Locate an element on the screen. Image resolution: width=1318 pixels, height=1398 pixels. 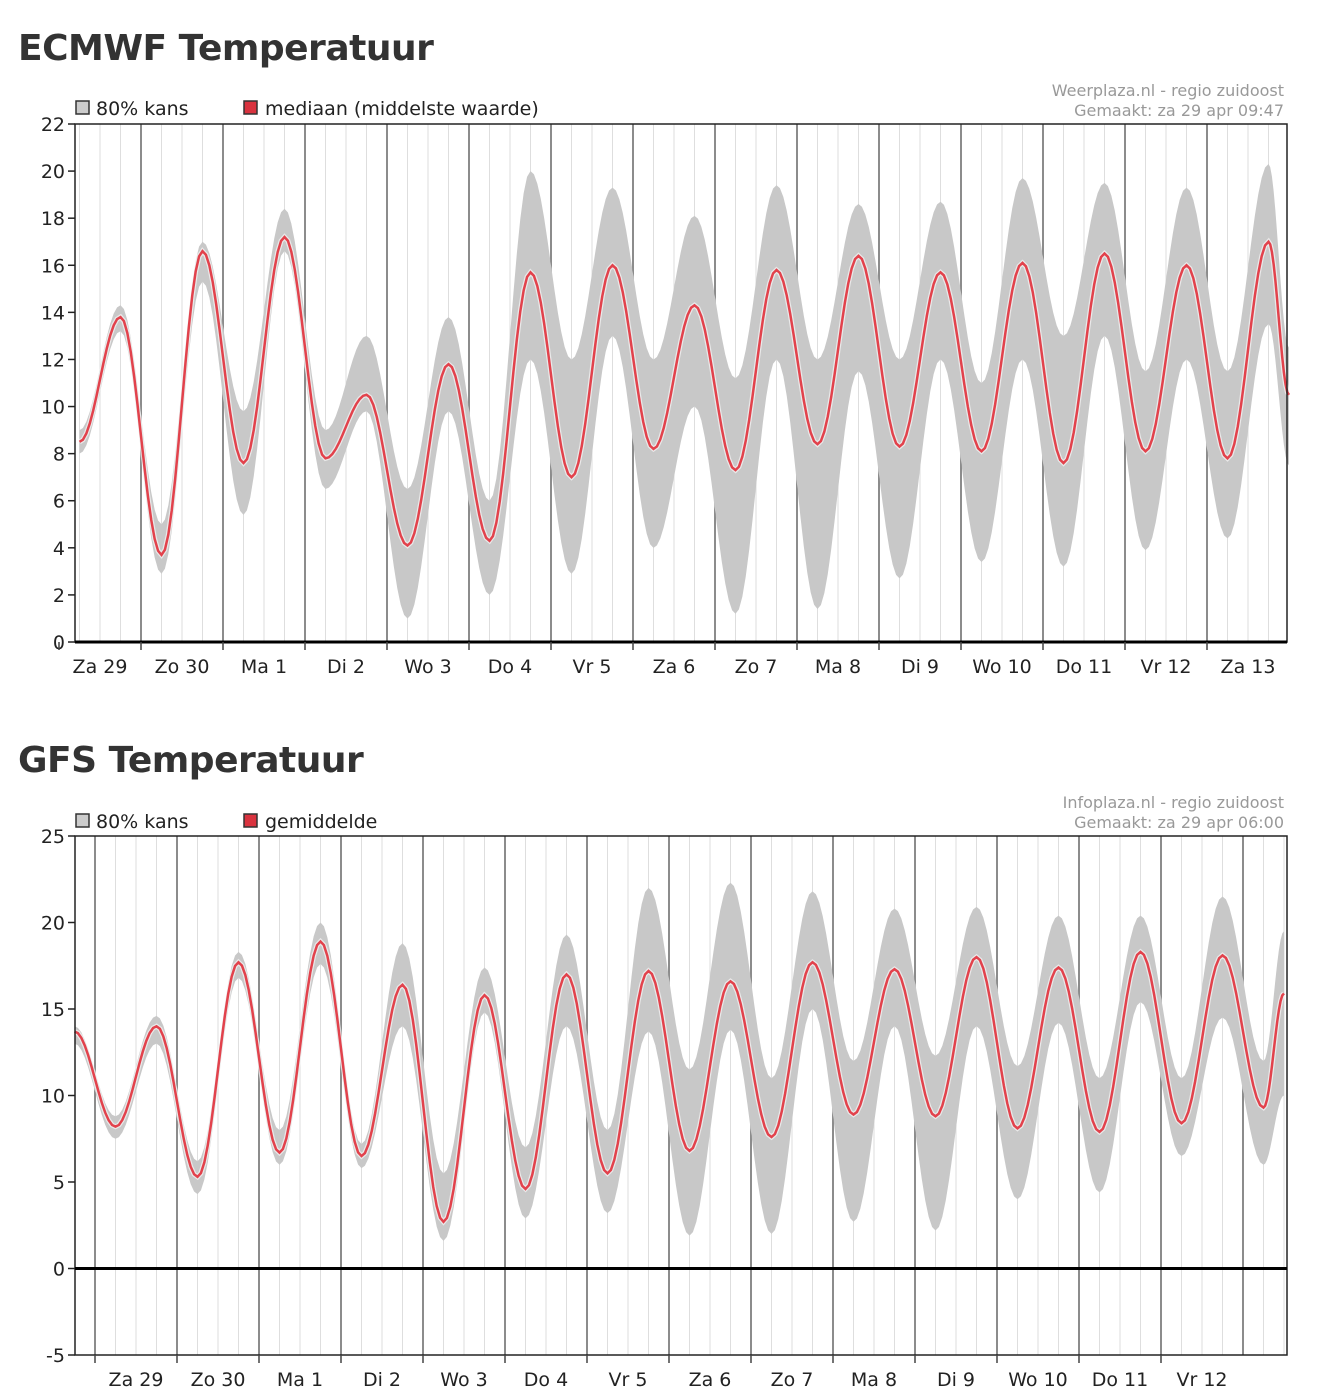
made-timestamp: Gemaakt: za 29 apr 06:00 is located at coordinates (1179, 822).